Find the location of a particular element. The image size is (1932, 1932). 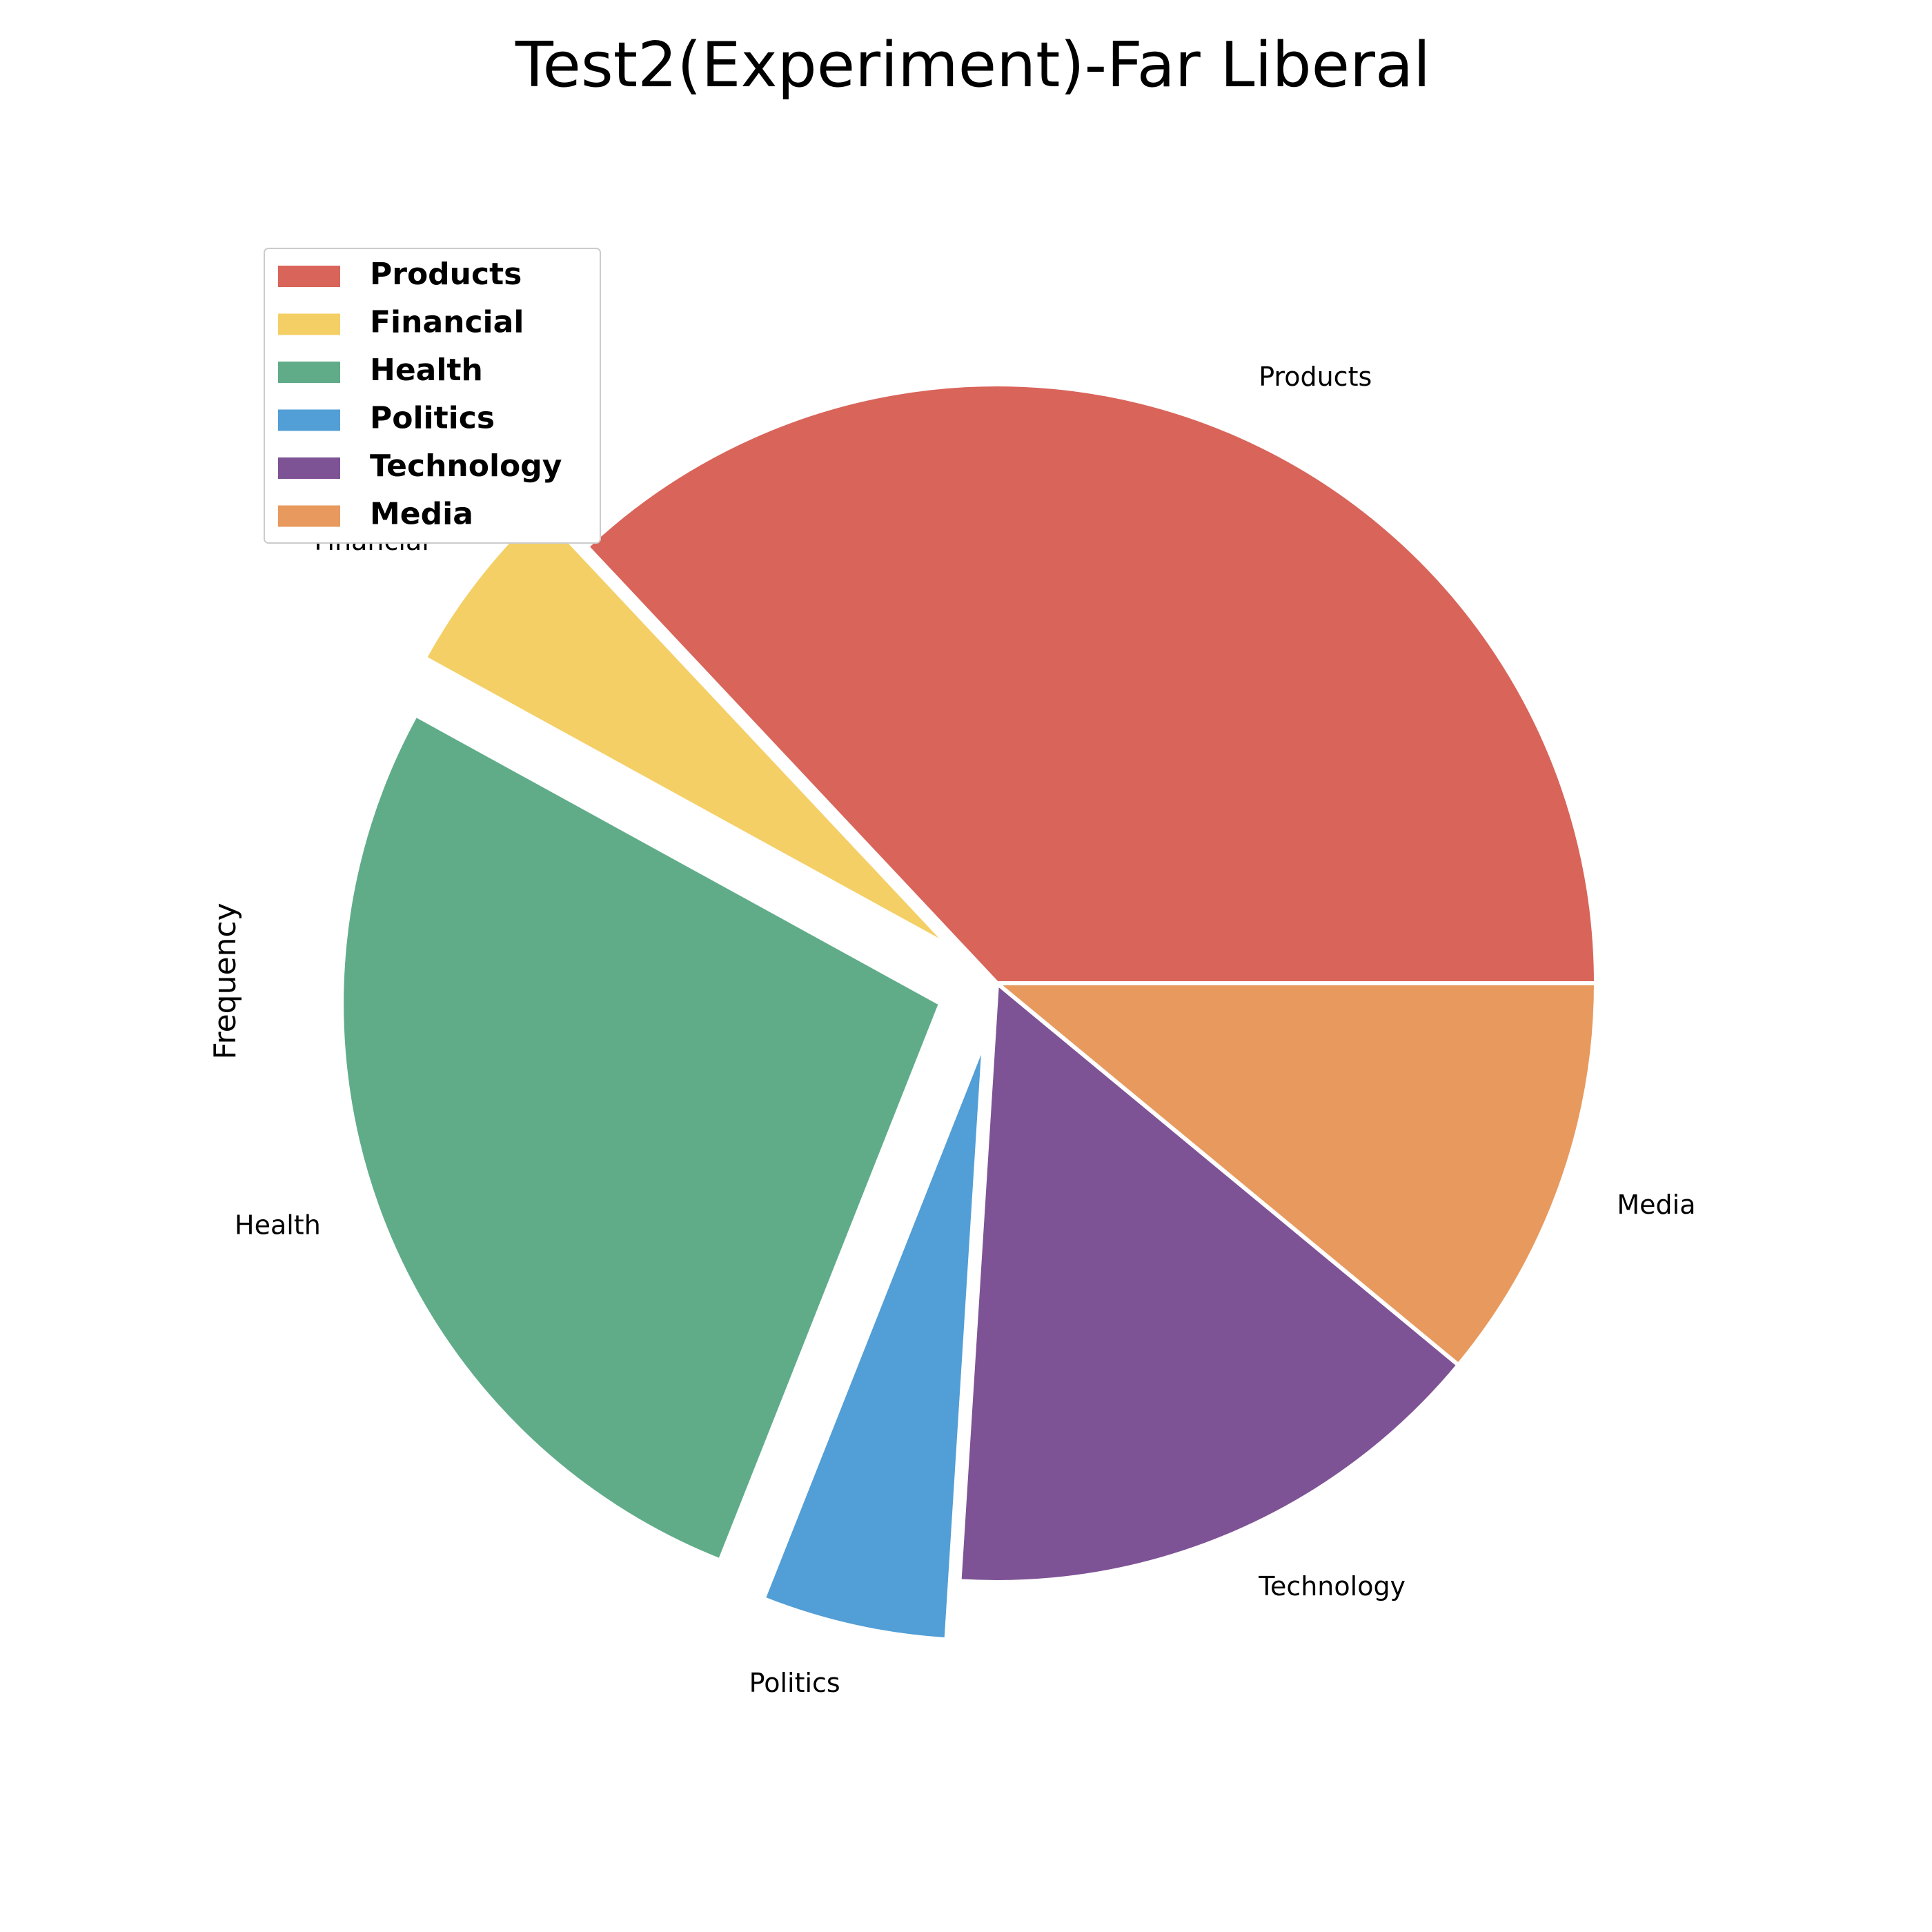

legend-swatch-media is located at coordinates (309, 516).